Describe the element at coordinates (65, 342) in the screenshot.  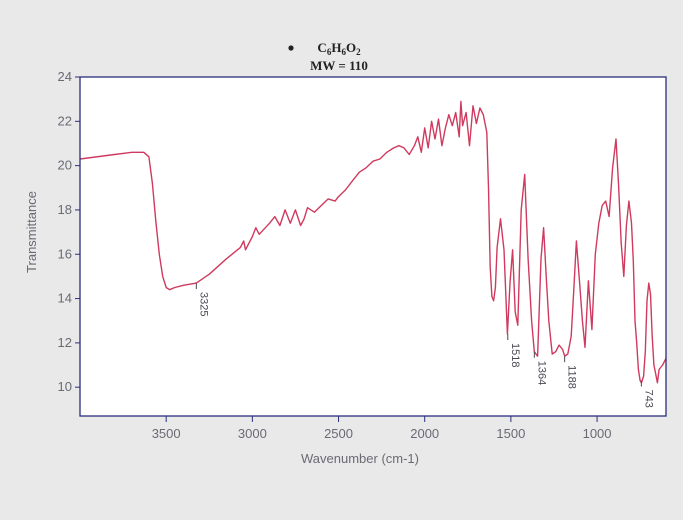
I see `y-tick-label: 12` at that location.